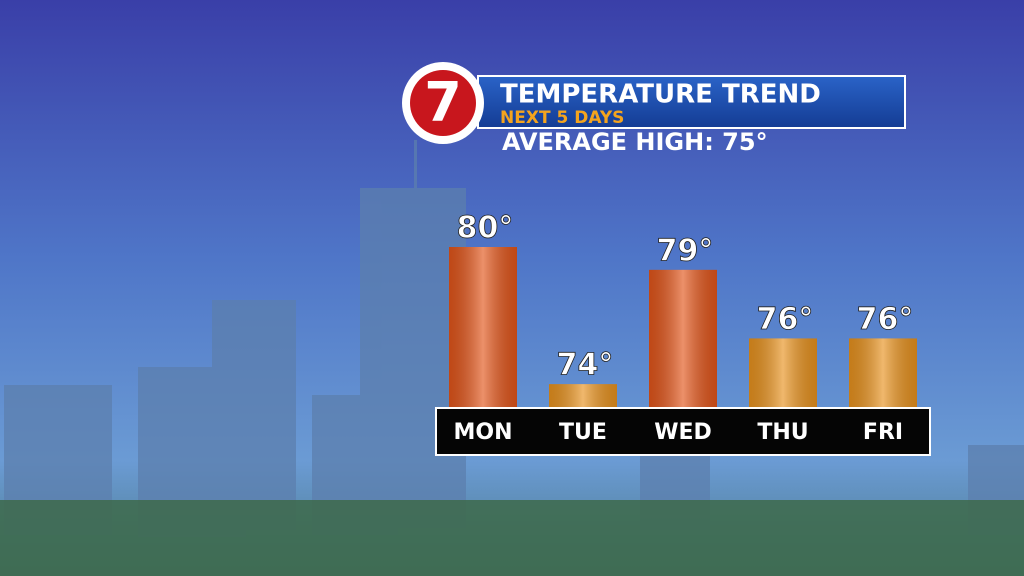 The image size is (1024, 576). I want to click on logo-disc, so click(443, 103).